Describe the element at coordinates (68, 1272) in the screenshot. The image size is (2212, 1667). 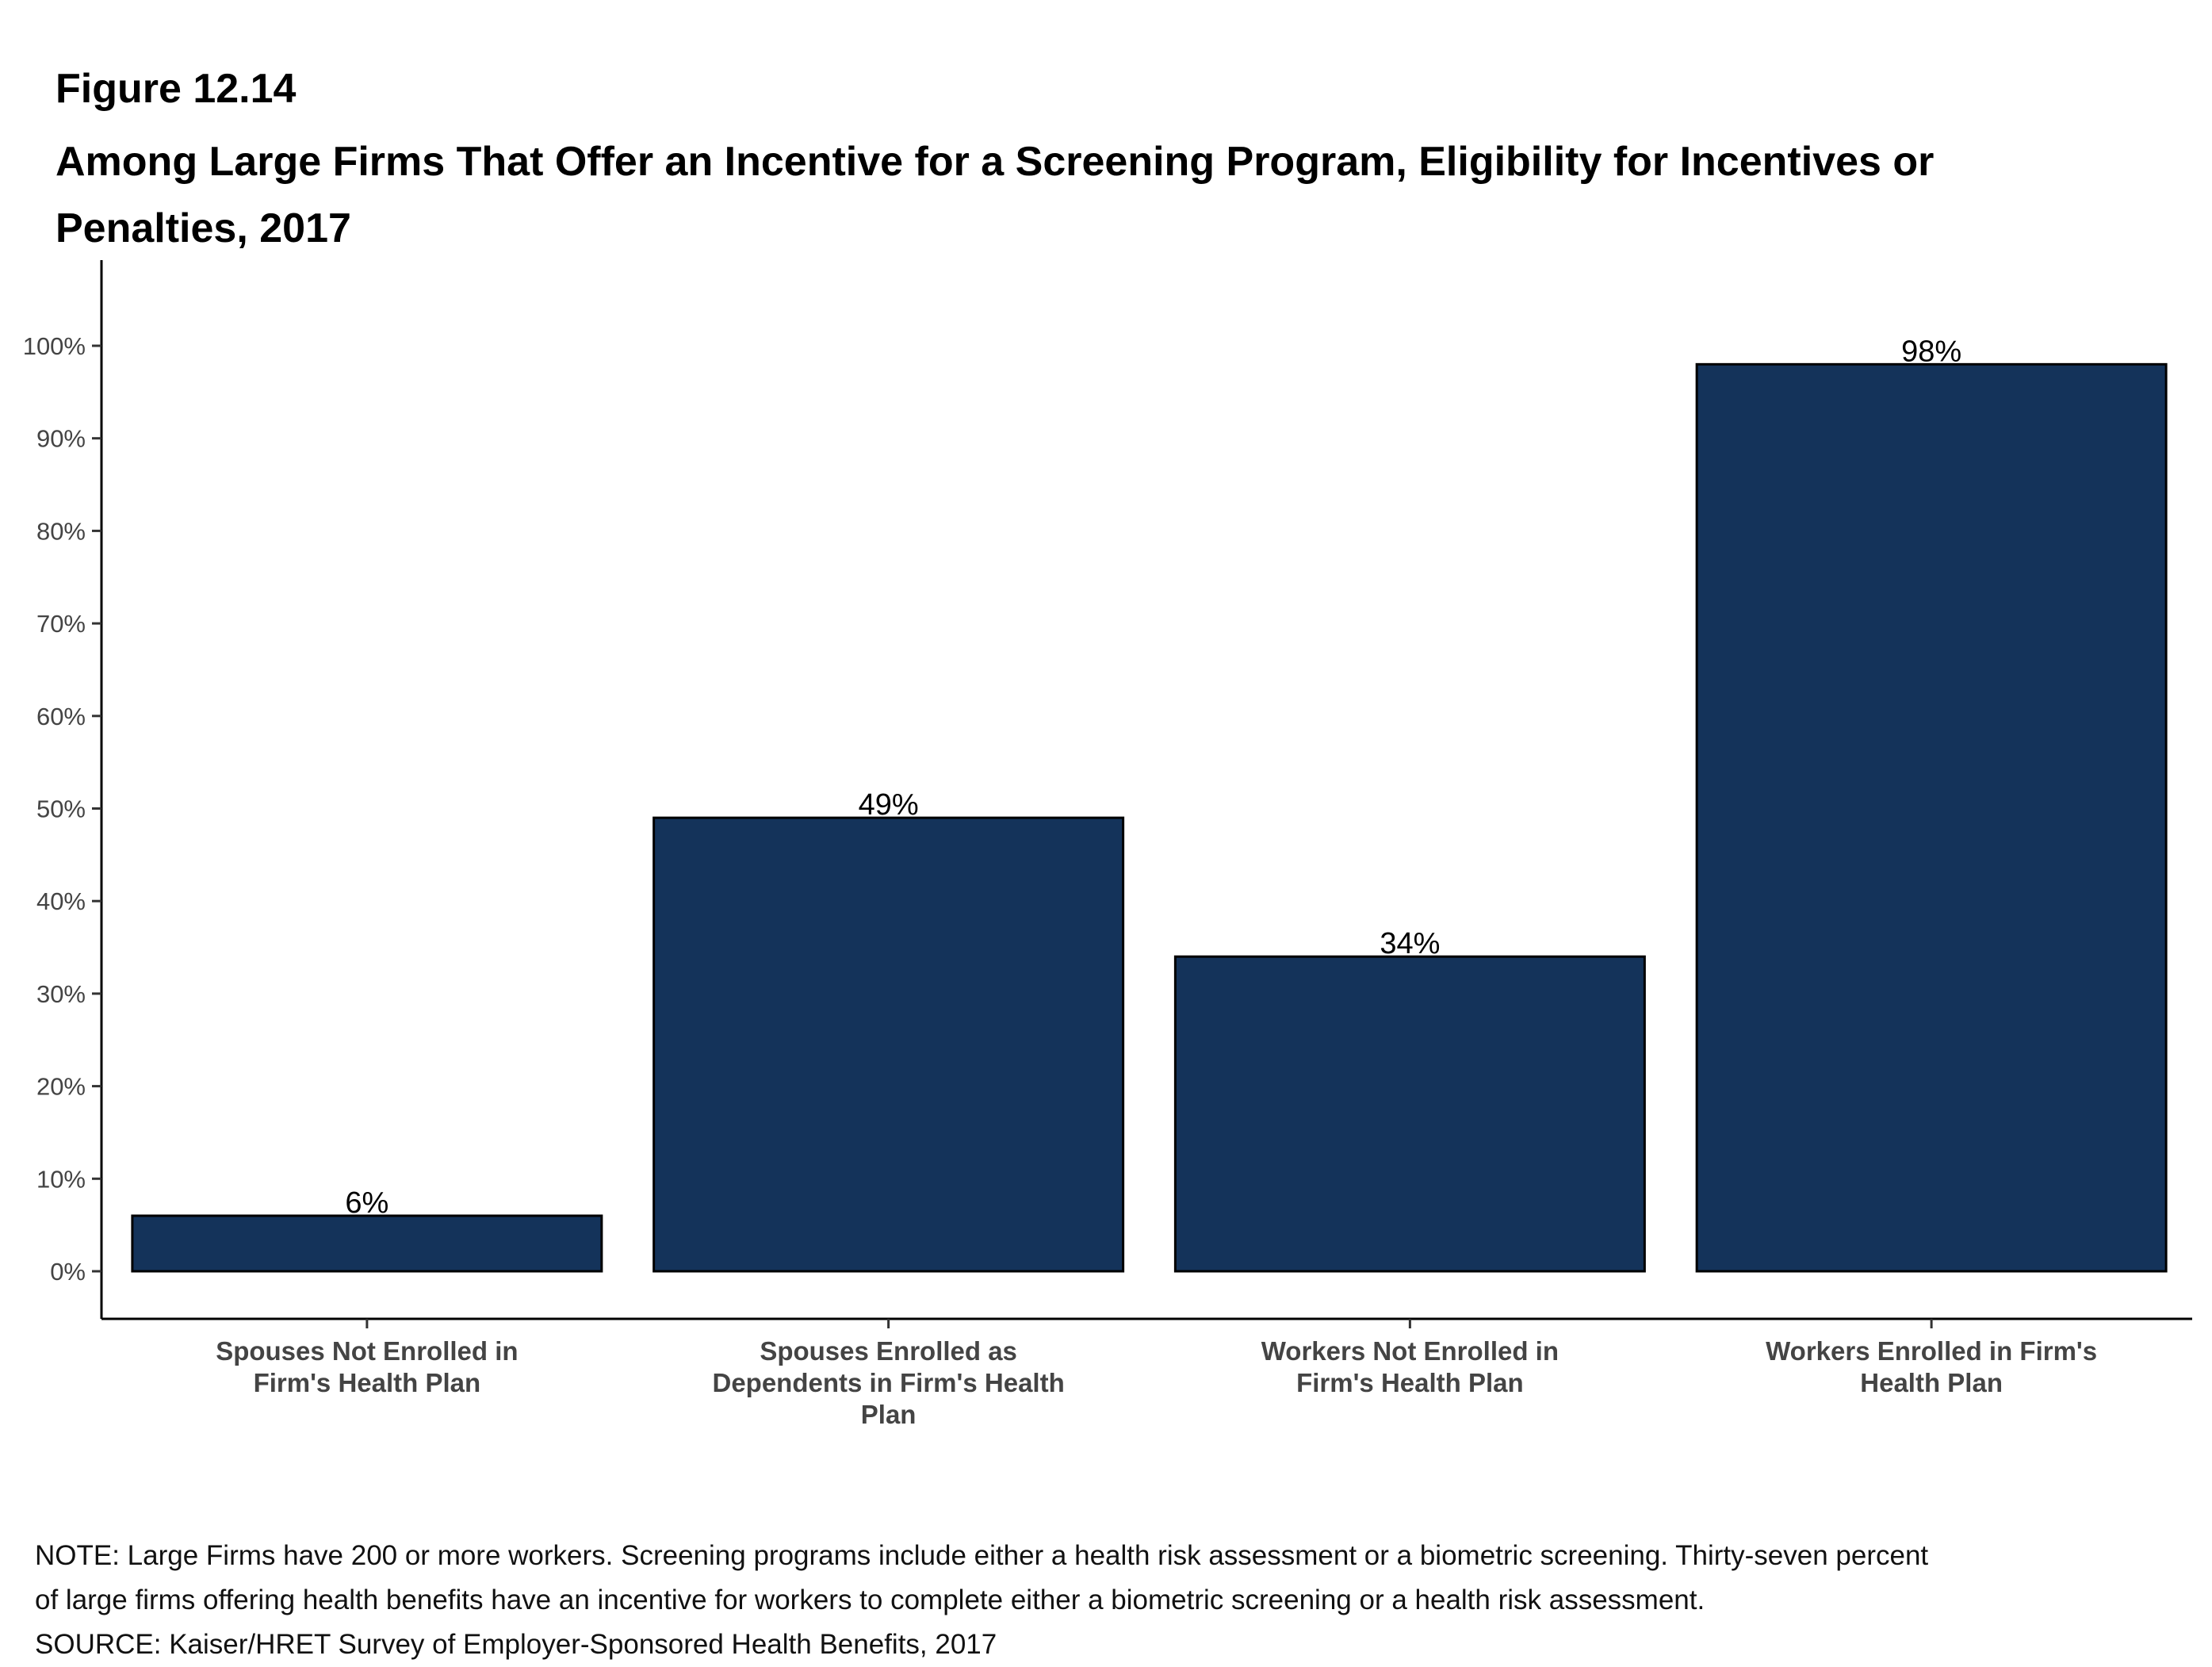
I see `y-tick-label: 0%` at that location.